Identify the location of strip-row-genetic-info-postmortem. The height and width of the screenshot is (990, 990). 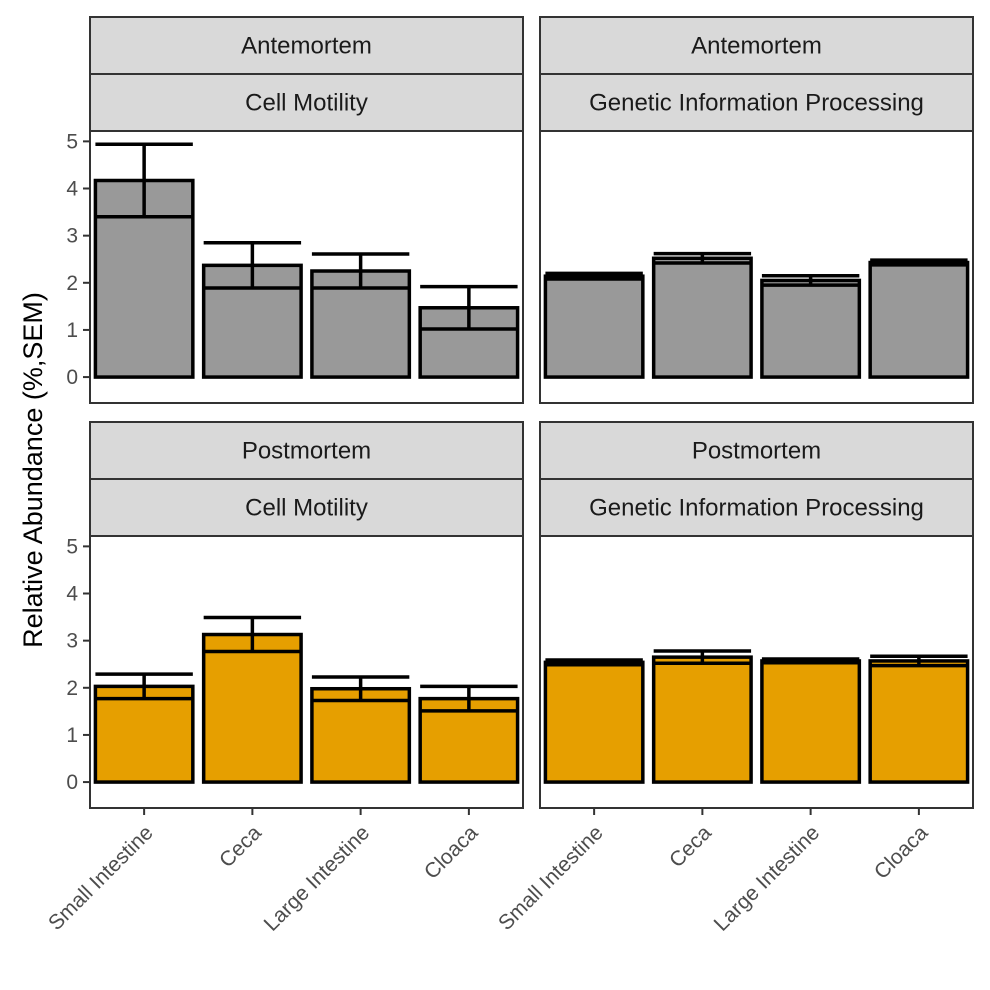
(756, 450).